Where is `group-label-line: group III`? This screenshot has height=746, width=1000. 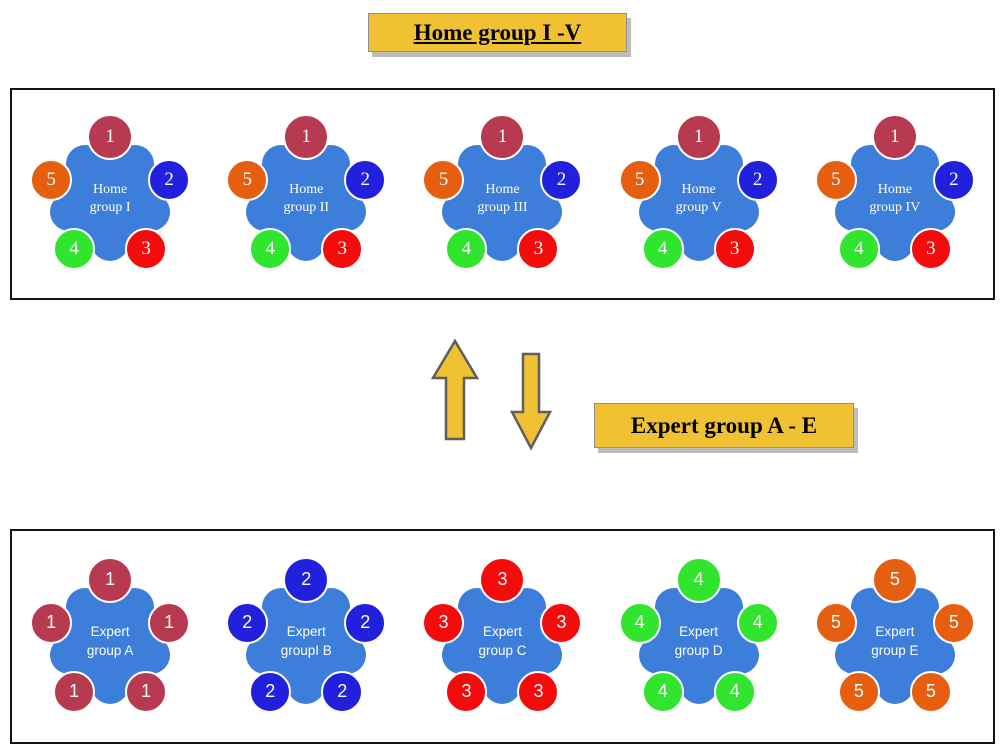
group-label-line: group III is located at coordinates (502, 207).